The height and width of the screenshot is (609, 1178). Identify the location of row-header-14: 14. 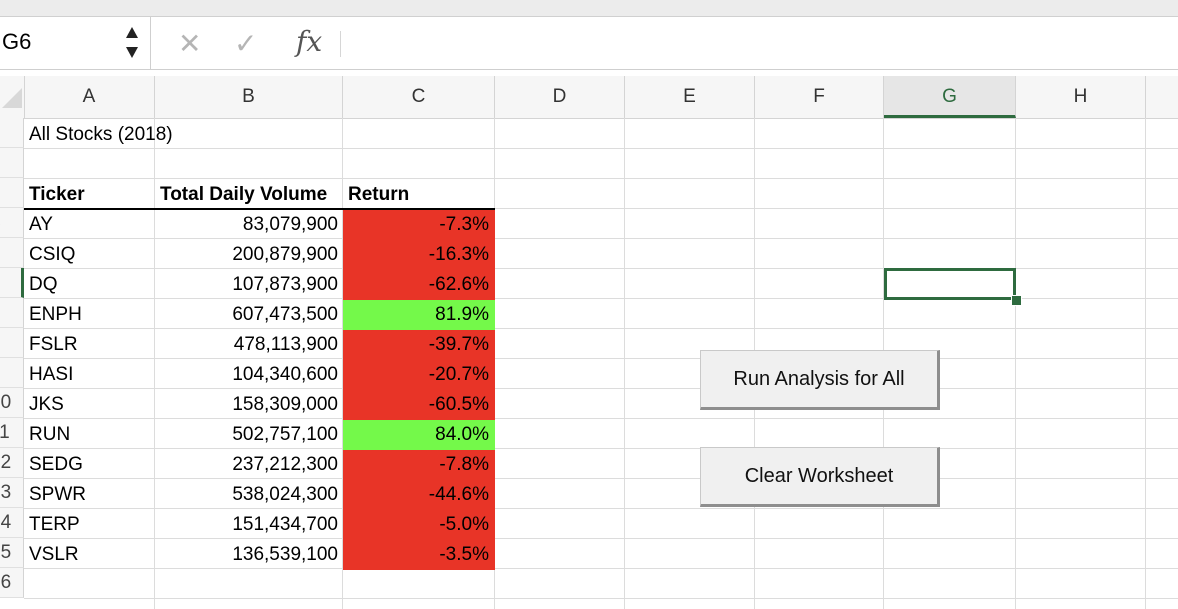
(12, 523).